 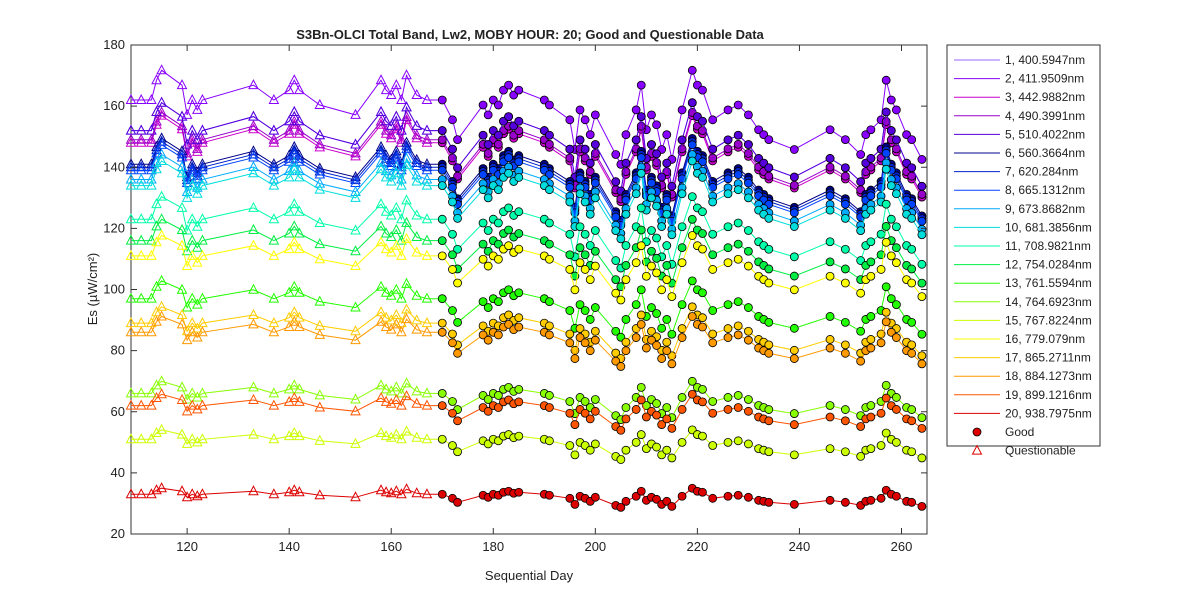 I want to click on y-tick-label: 120, so click(x=114, y=227).